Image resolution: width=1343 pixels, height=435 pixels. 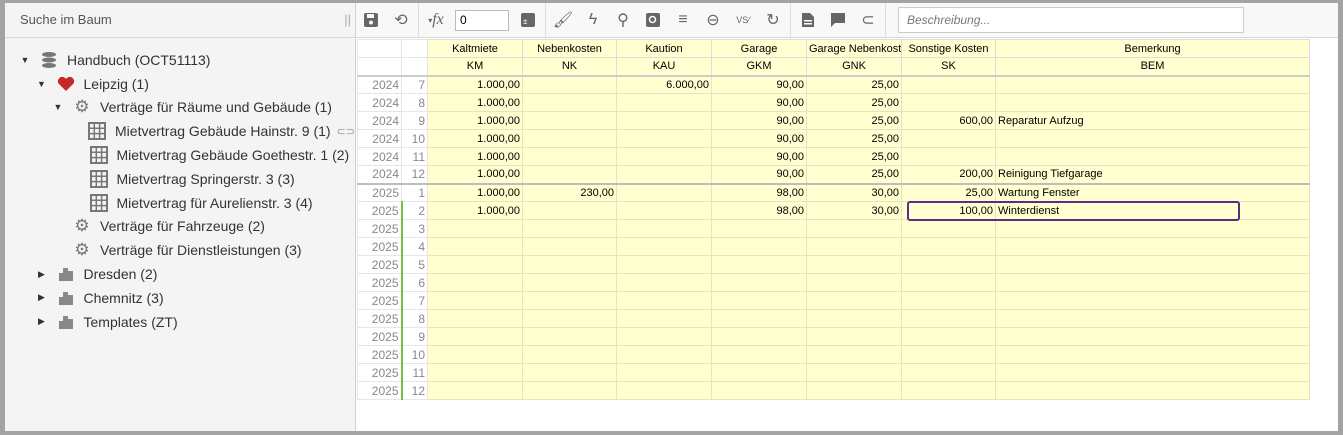 I want to click on comment-icon, so click(x=838, y=20).